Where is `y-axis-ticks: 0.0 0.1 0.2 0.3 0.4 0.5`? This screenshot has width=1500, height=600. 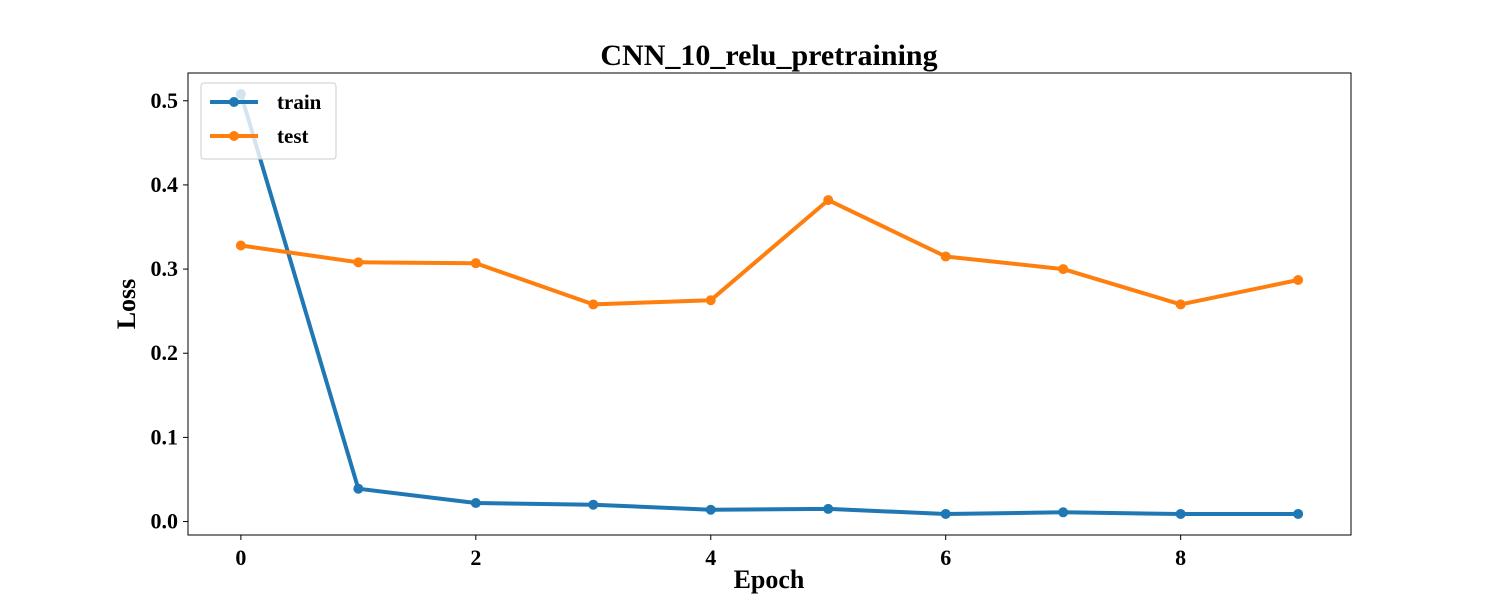 y-axis-ticks: 0.0 0.1 0.2 0.3 0.4 0.5 is located at coordinates (169, 311).